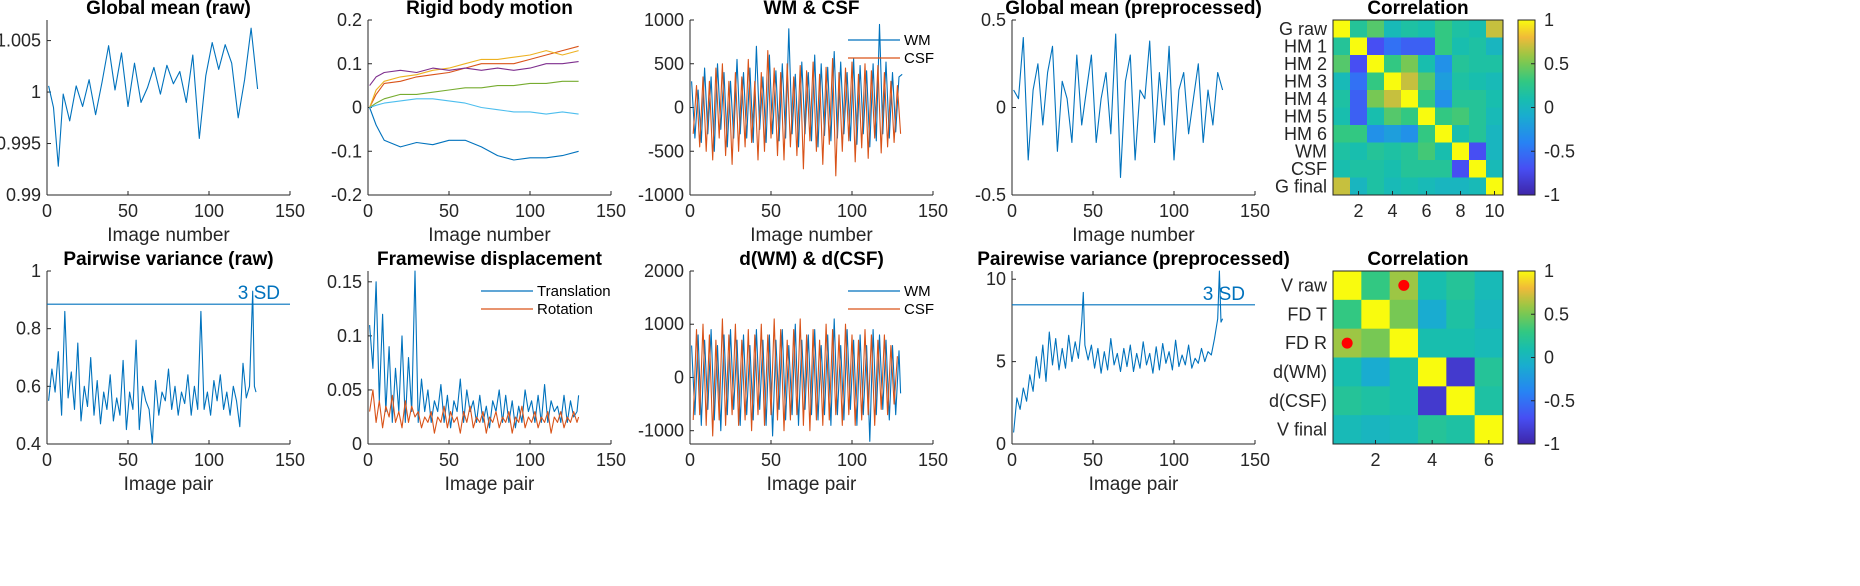  What do you see at coordinates (666, 151) in the screenshot?
I see `y-tick-label: -500` at bounding box center [666, 151].